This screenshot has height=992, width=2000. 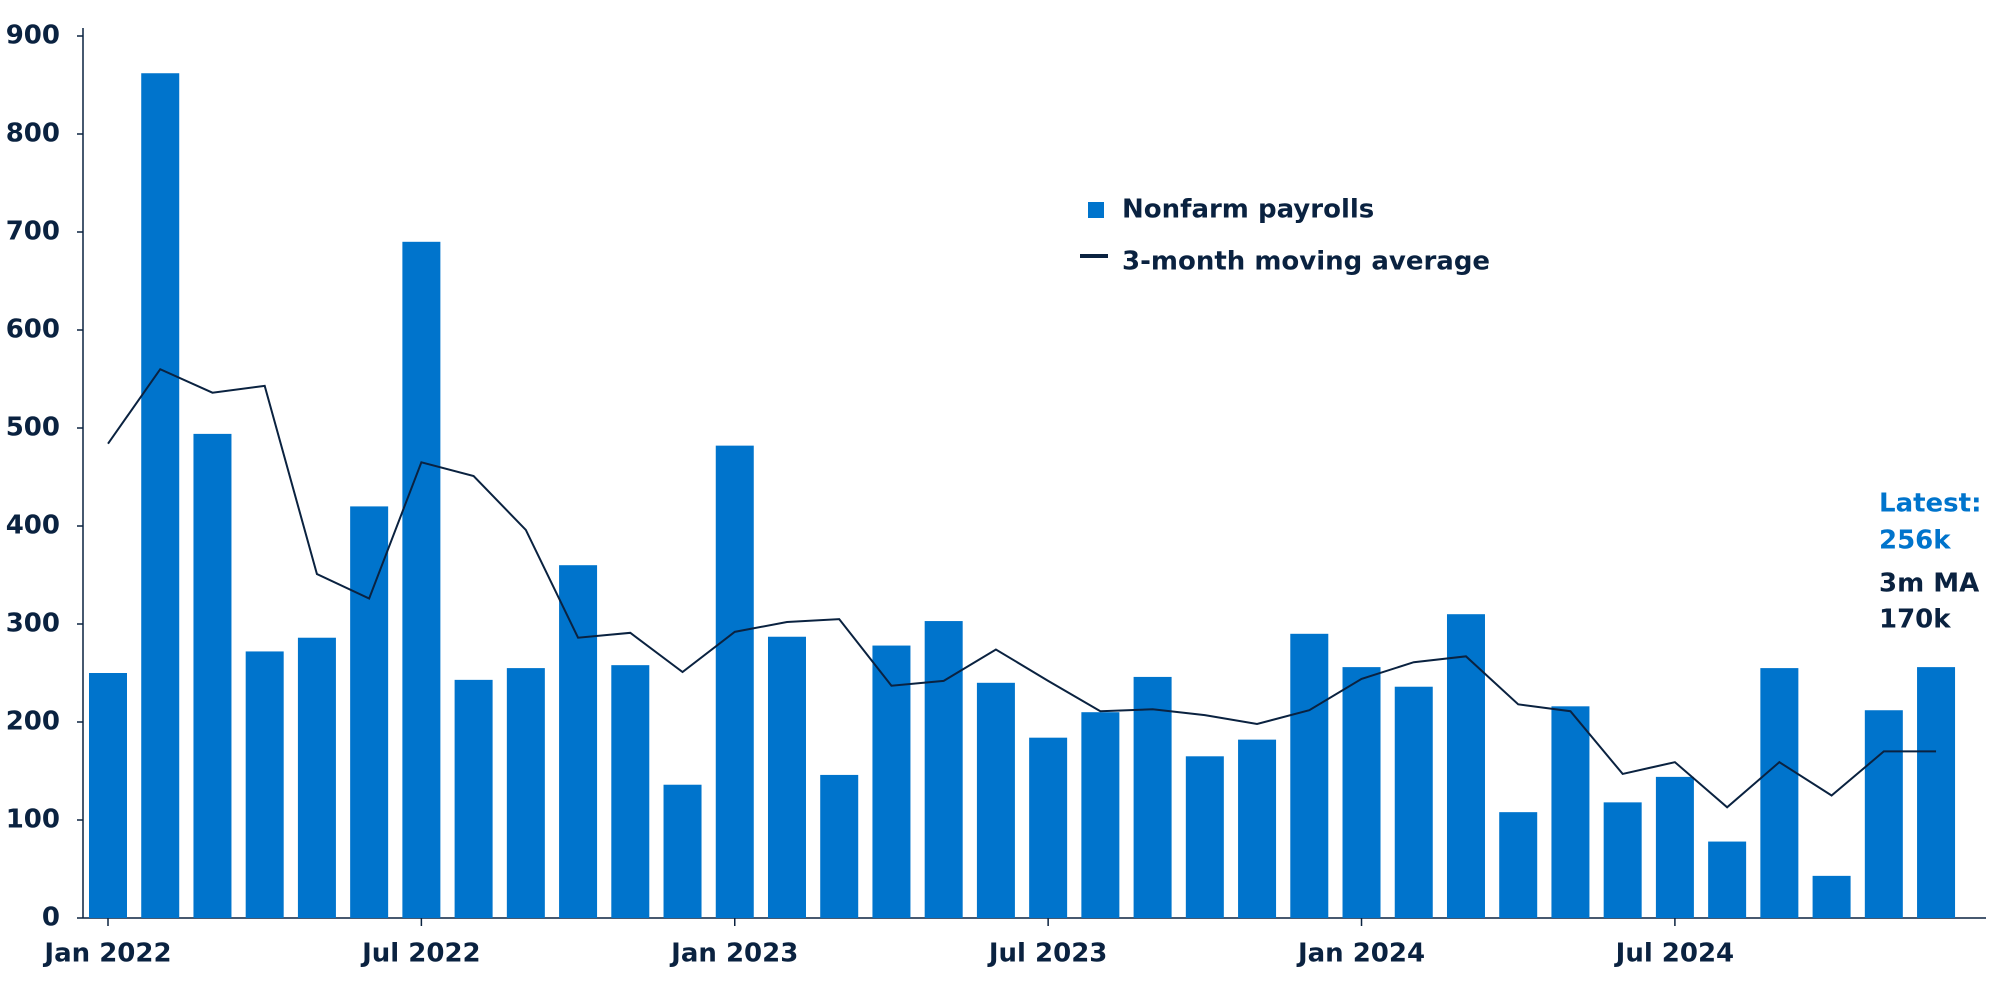 I want to click on x-tick-label: Jan 2023, so click(x=733, y=954).